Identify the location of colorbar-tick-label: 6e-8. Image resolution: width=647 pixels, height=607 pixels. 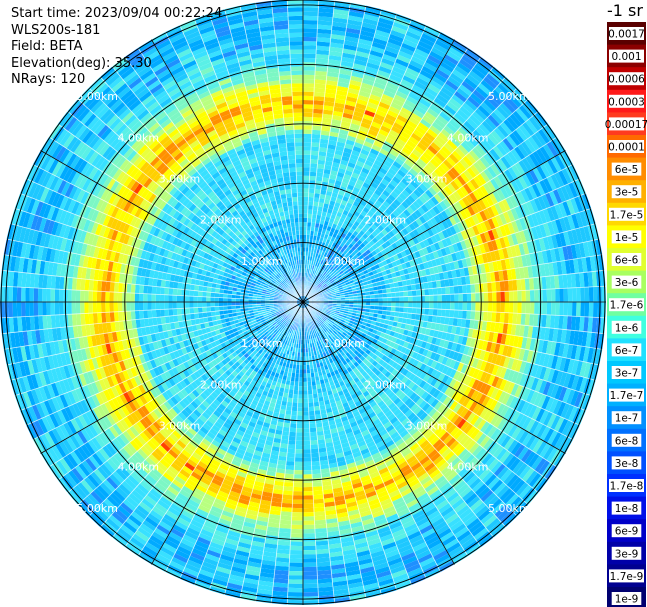
(627, 441).